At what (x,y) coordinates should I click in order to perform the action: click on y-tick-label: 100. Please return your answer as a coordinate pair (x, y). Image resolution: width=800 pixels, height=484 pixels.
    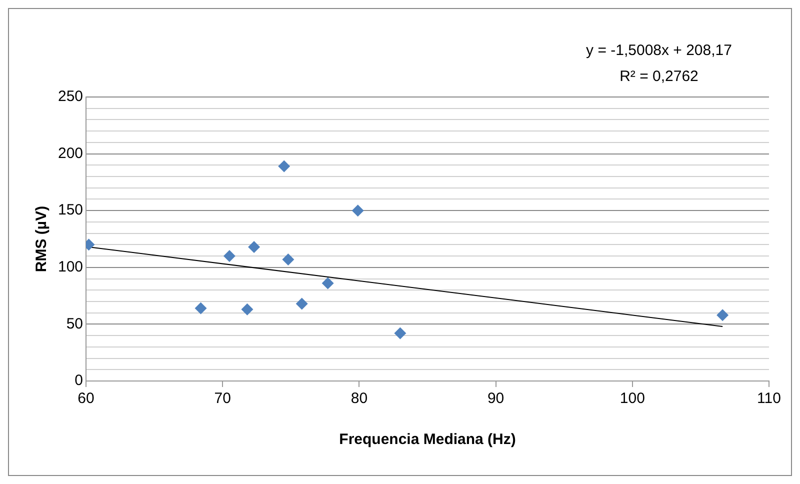
    Looking at the image, I should click on (71, 267).